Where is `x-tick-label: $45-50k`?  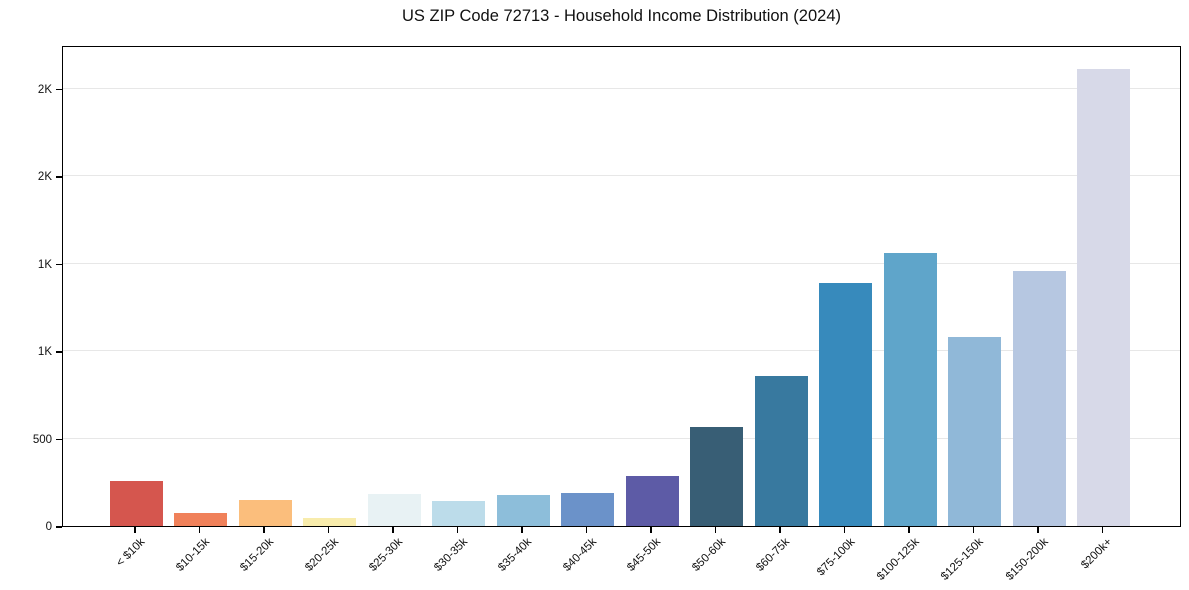
x-tick-label: $45-50k is located at coordinates (644, 555).